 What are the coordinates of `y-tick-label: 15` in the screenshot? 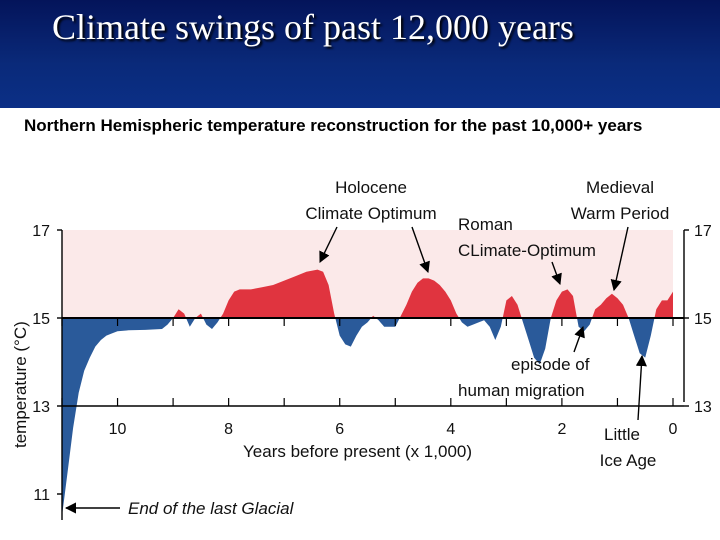 It's located at (41, 319).